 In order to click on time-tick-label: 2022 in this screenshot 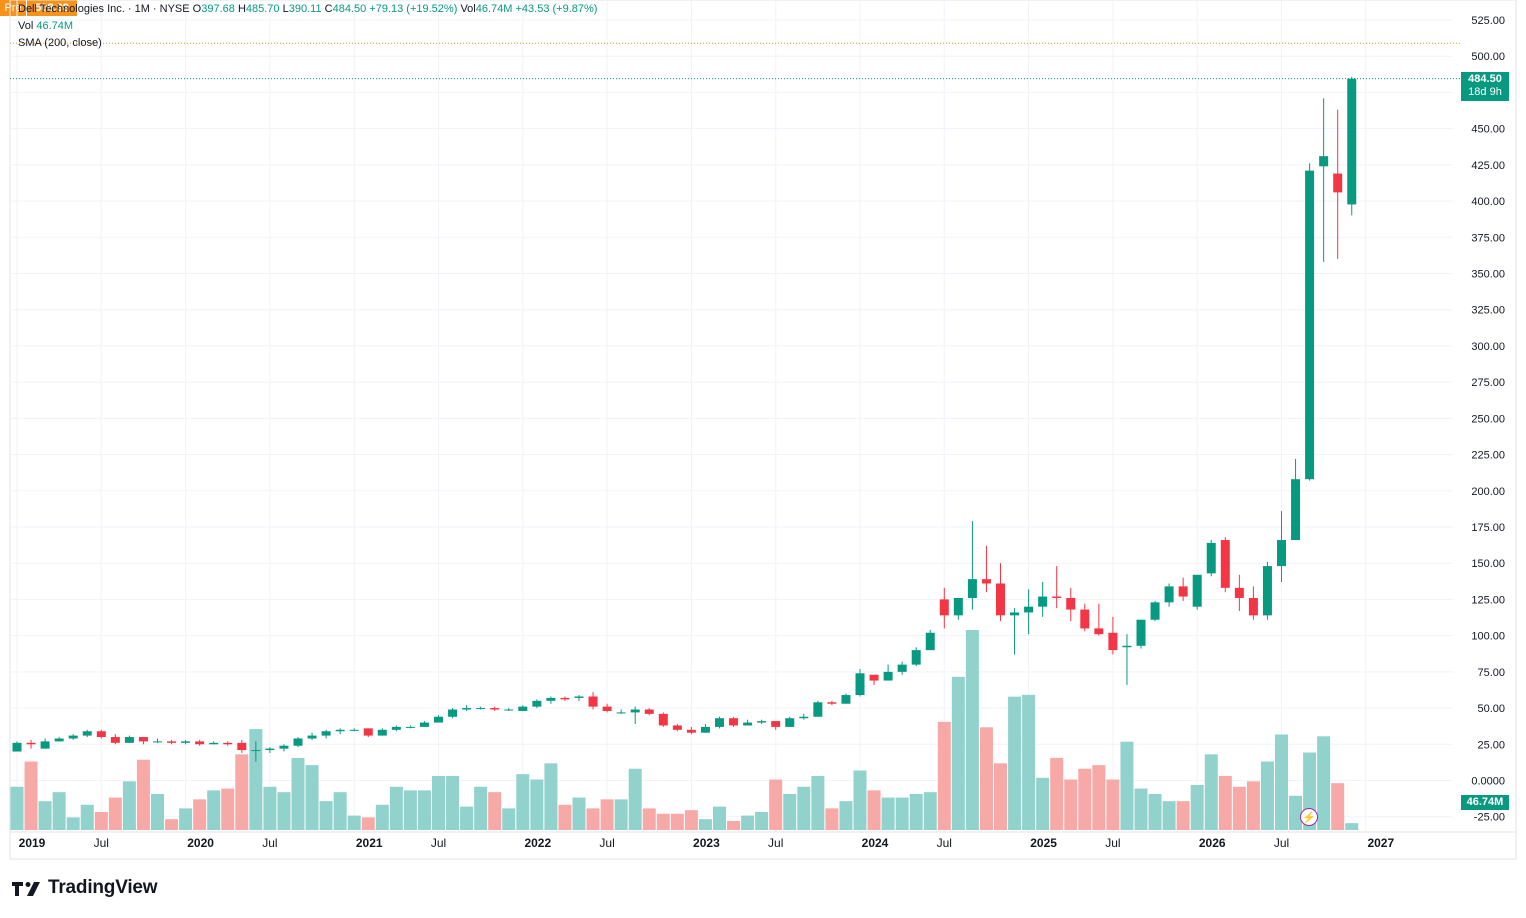, I will do `click(537, 843)`.